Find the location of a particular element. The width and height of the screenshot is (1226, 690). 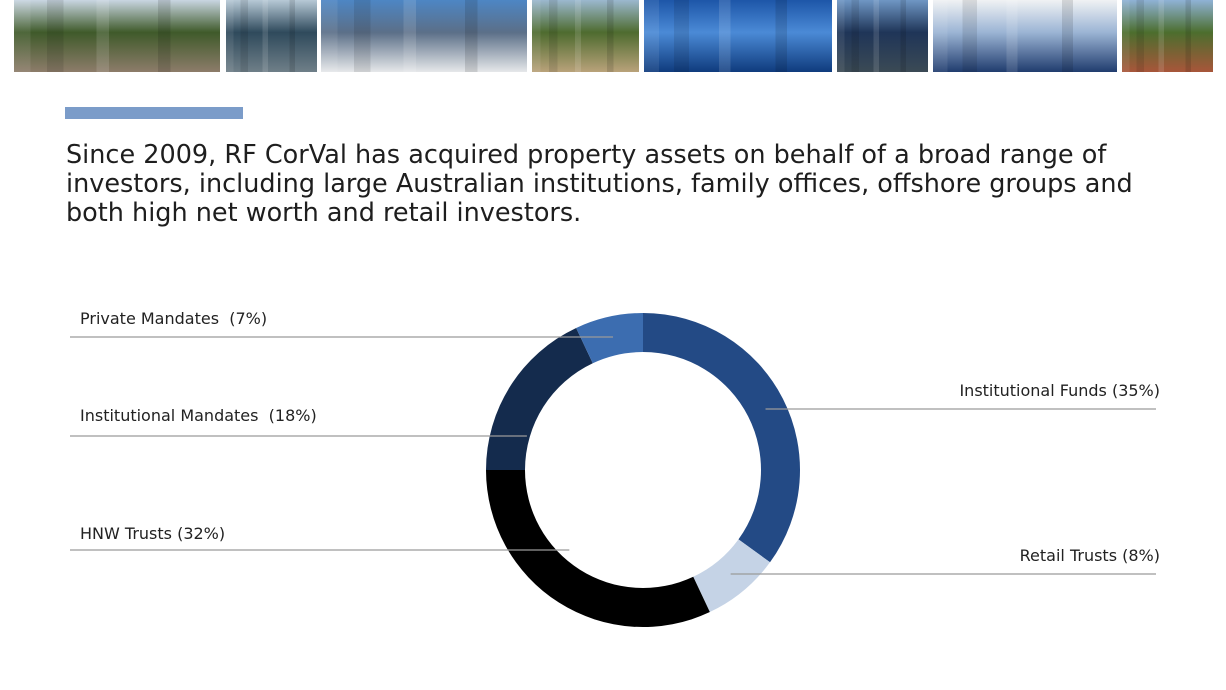

slice-label: Institutional Funds (35%) is located at coordinates (1059, 390).